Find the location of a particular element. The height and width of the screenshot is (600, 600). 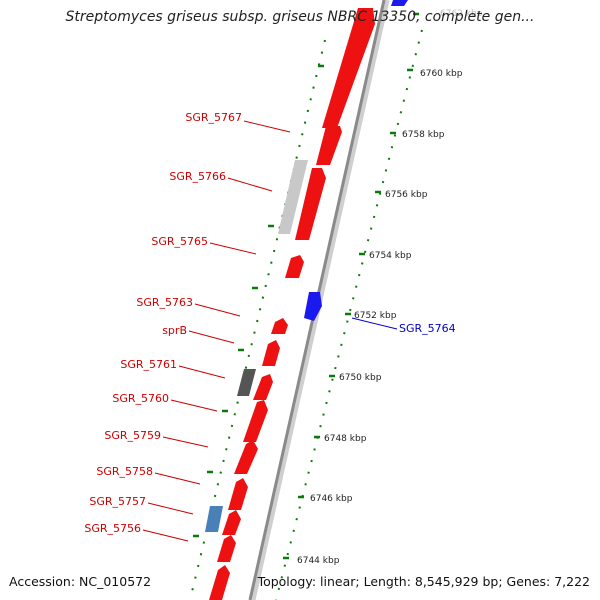

gene-label-sgr-5757: SGR_5757 is located at coordinates (117, 501).